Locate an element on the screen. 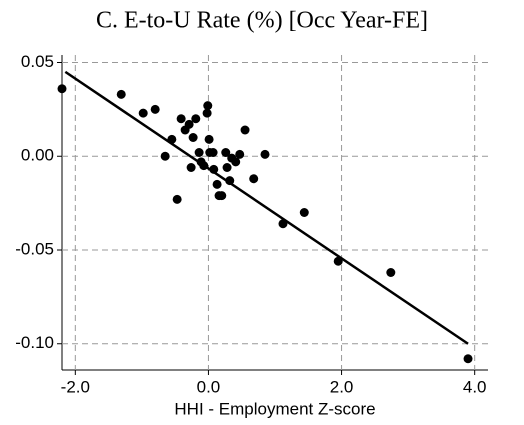 This screenshot has width=524, height=425. y-tick-label: 0.00 is located at coordinates (37, 155).